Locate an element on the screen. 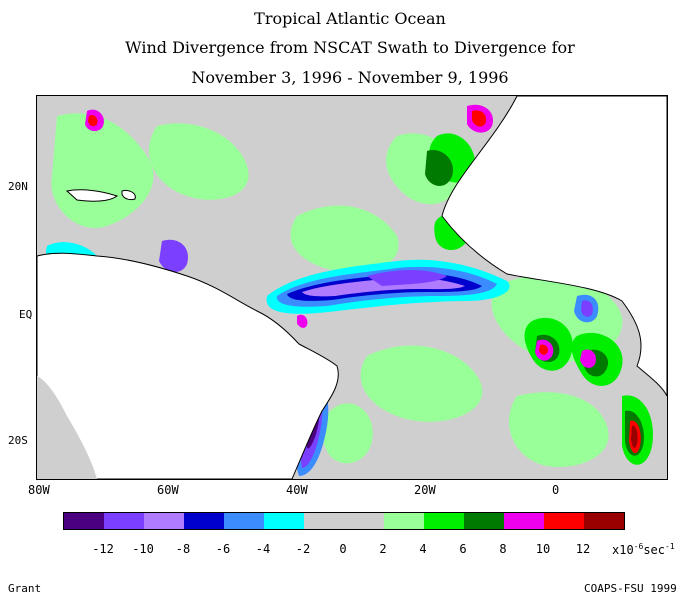 The height and width of the screenshot is (600, 700). title-line-1: Tropical Atlantic Ocean is located at coordinates (350, 18).